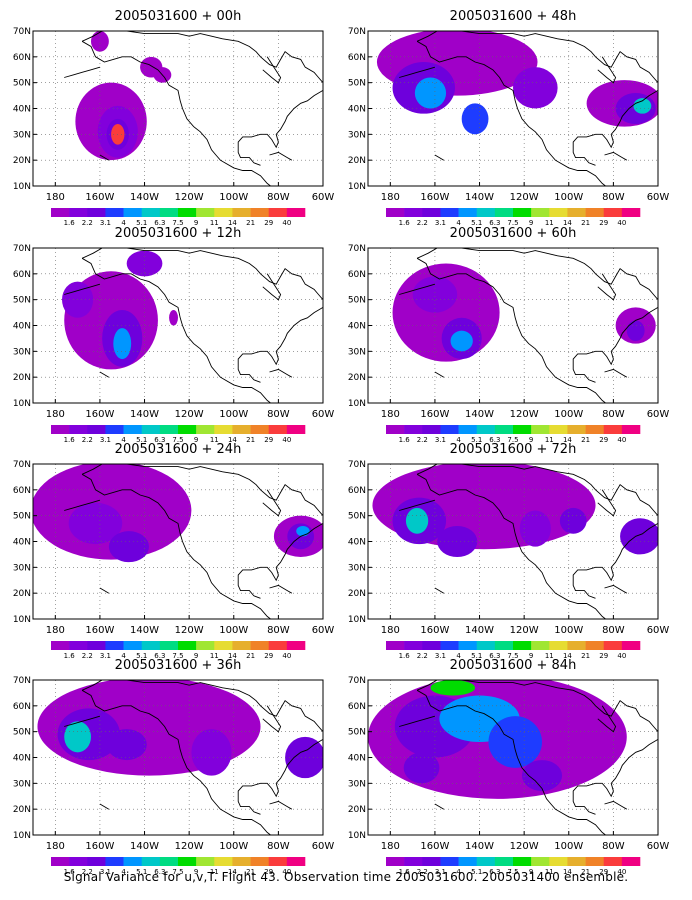 The width and height of the screenshot is (692, 900). What do you see at coordinates (531, 872) in the screenshot?
I see `colorbar-label: 9` at bounding box center [531, 872].